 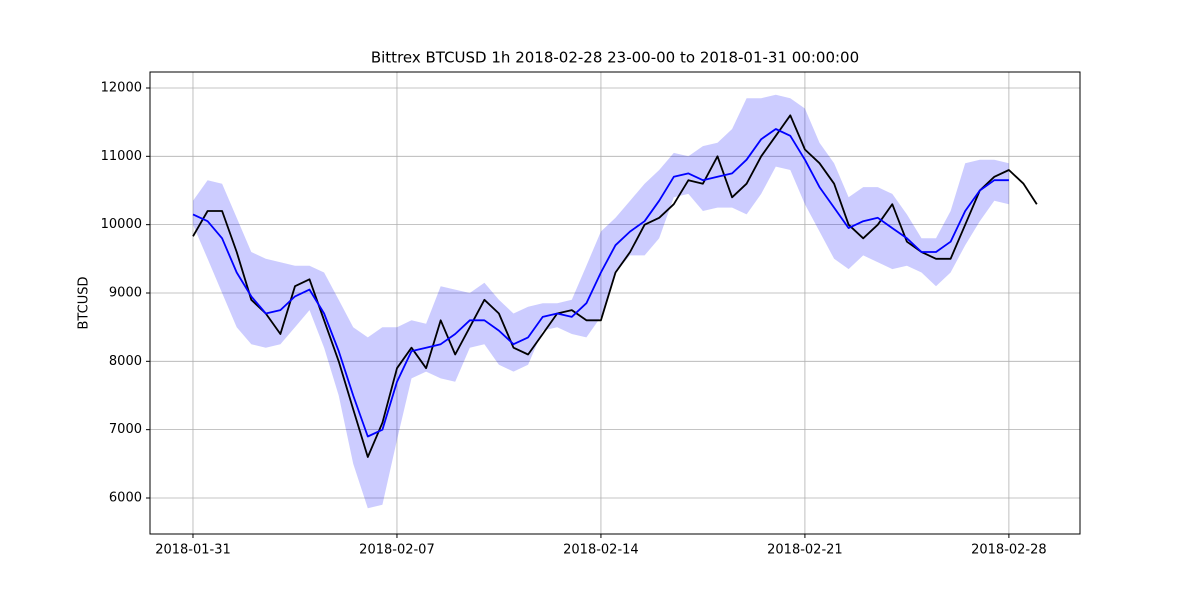 I want to click on y-tick-label: 6000, so click(x=125, y=497).